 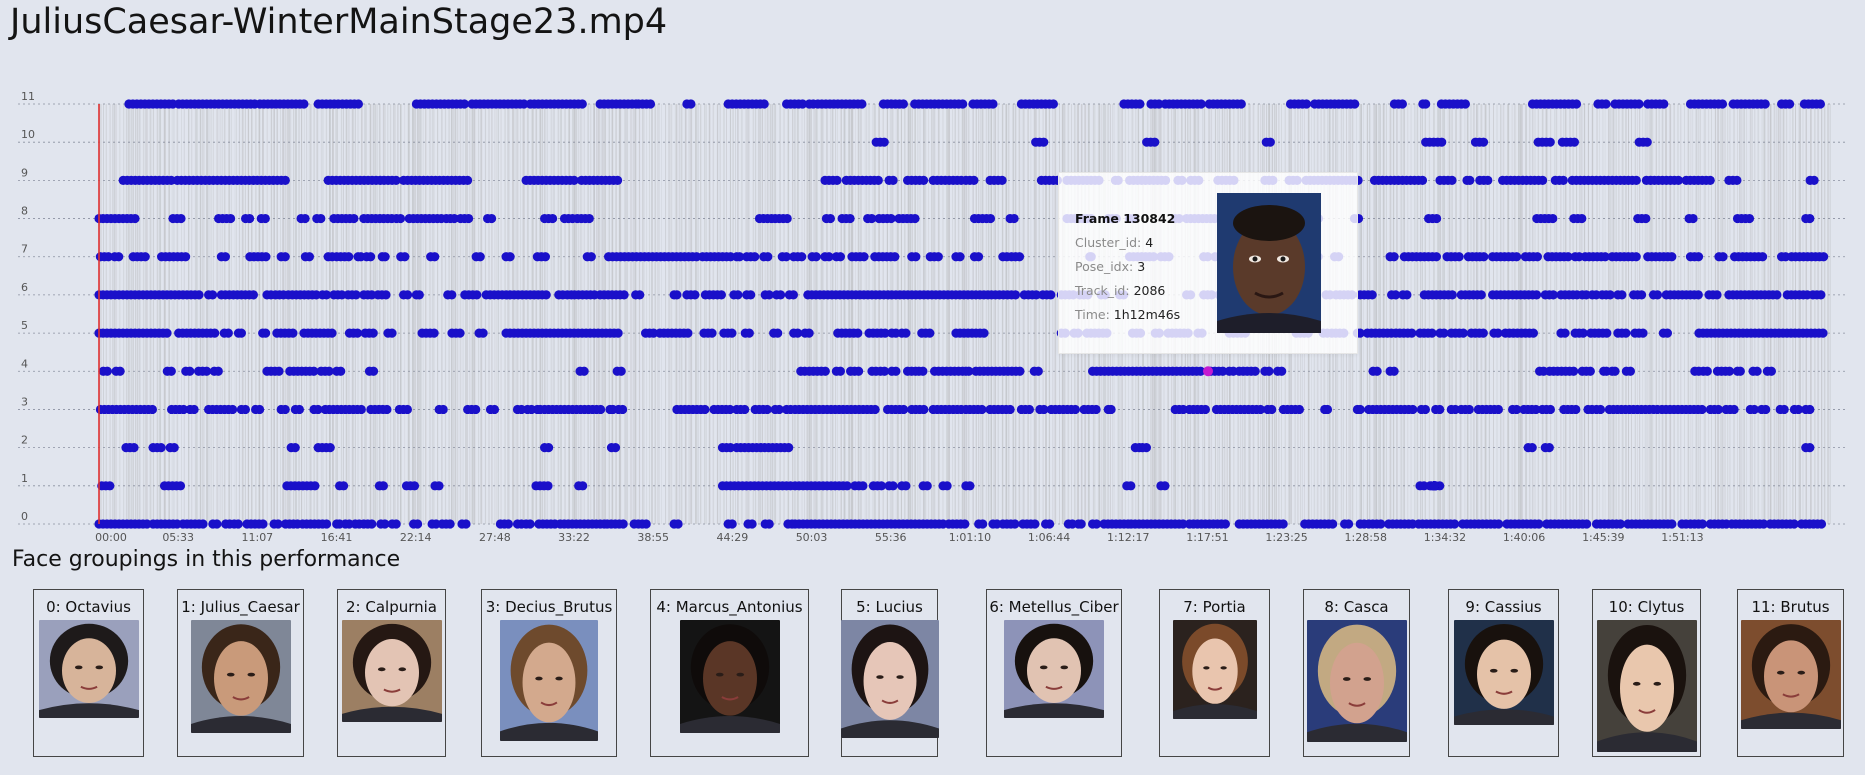 I want to click on face-card: 1: Julius_Caesar, so click(x=240, y=673).